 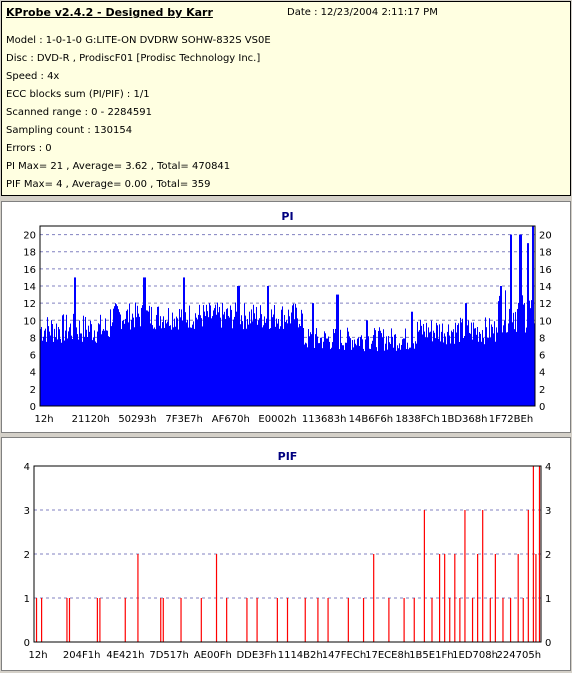 I want to click on y-tick-label-right: 12, so click(x=545, y=304).